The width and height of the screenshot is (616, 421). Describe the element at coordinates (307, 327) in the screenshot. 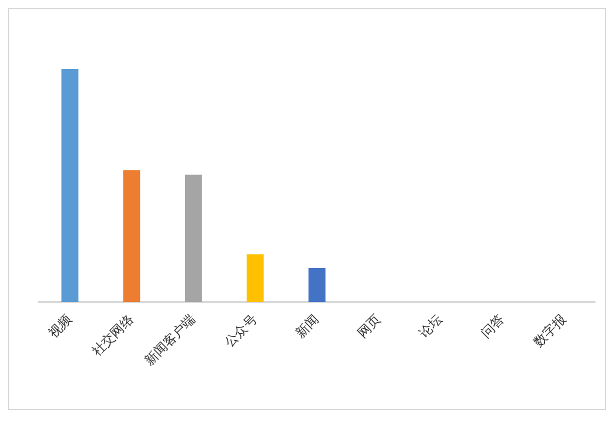

I see `x-tick-label: 新闻` at that location.